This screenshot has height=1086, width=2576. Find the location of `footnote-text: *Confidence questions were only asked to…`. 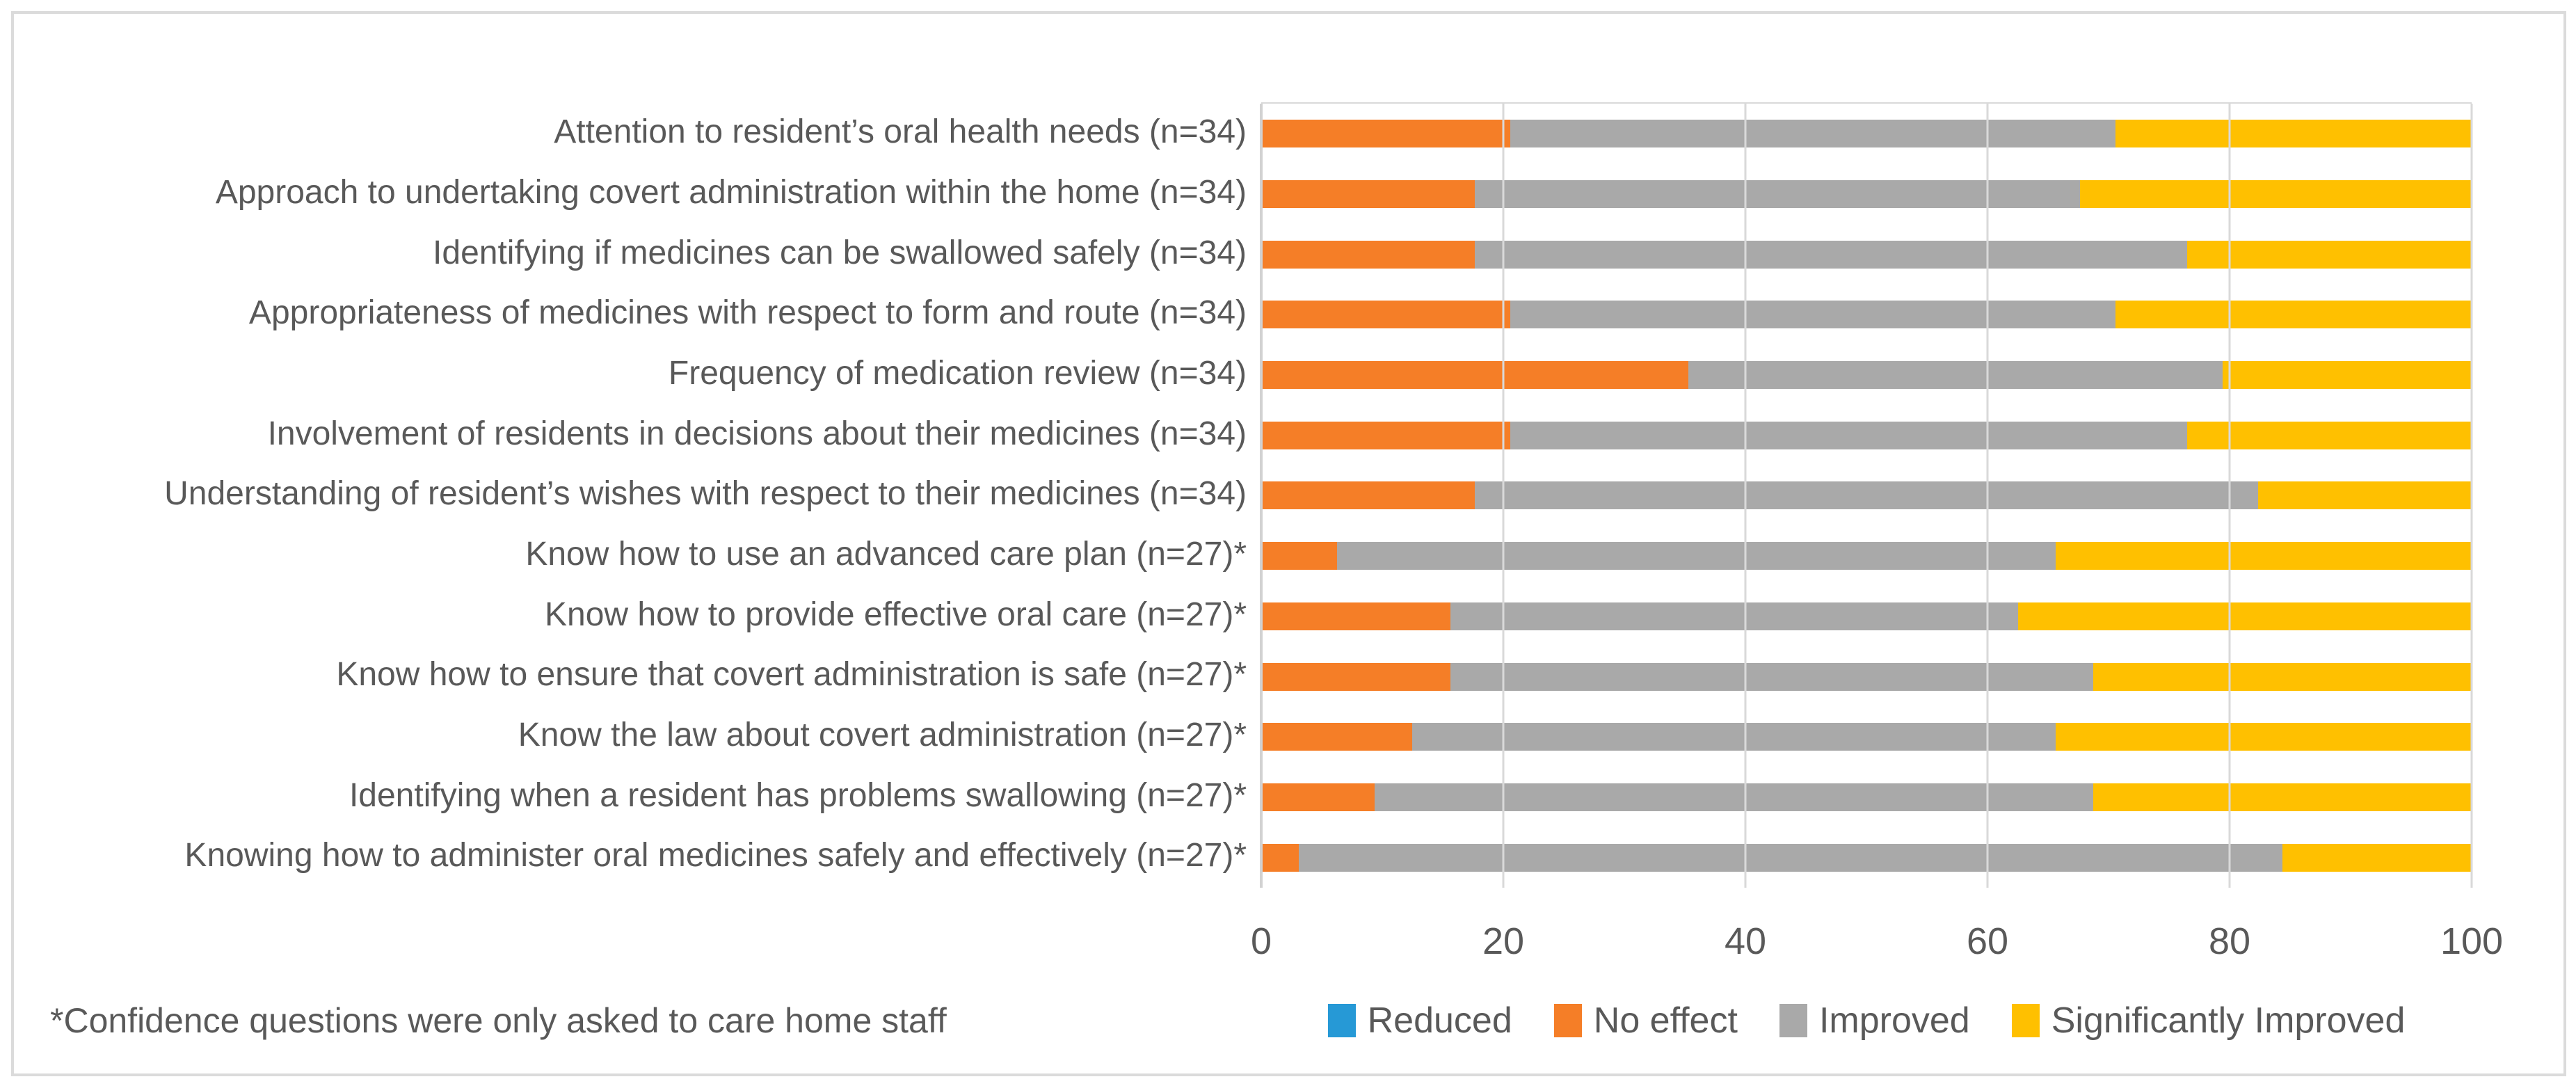

footnote-text: *Confidence questions were only asked to… is located at coordinates (498, 1020).